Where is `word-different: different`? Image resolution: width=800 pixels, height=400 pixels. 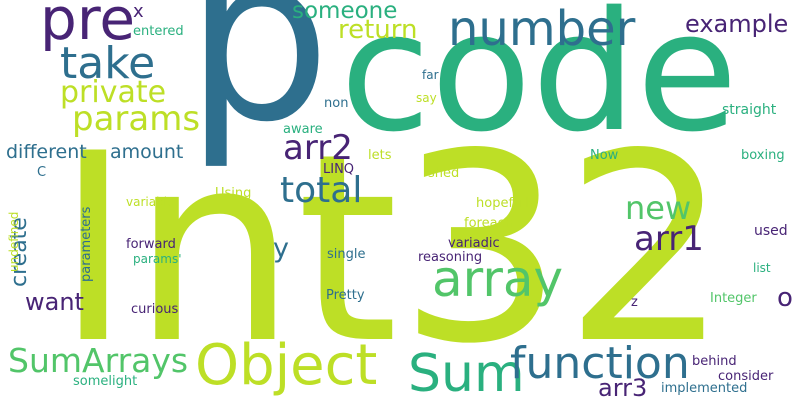 word-different: different is located at coordinates (46, 152).